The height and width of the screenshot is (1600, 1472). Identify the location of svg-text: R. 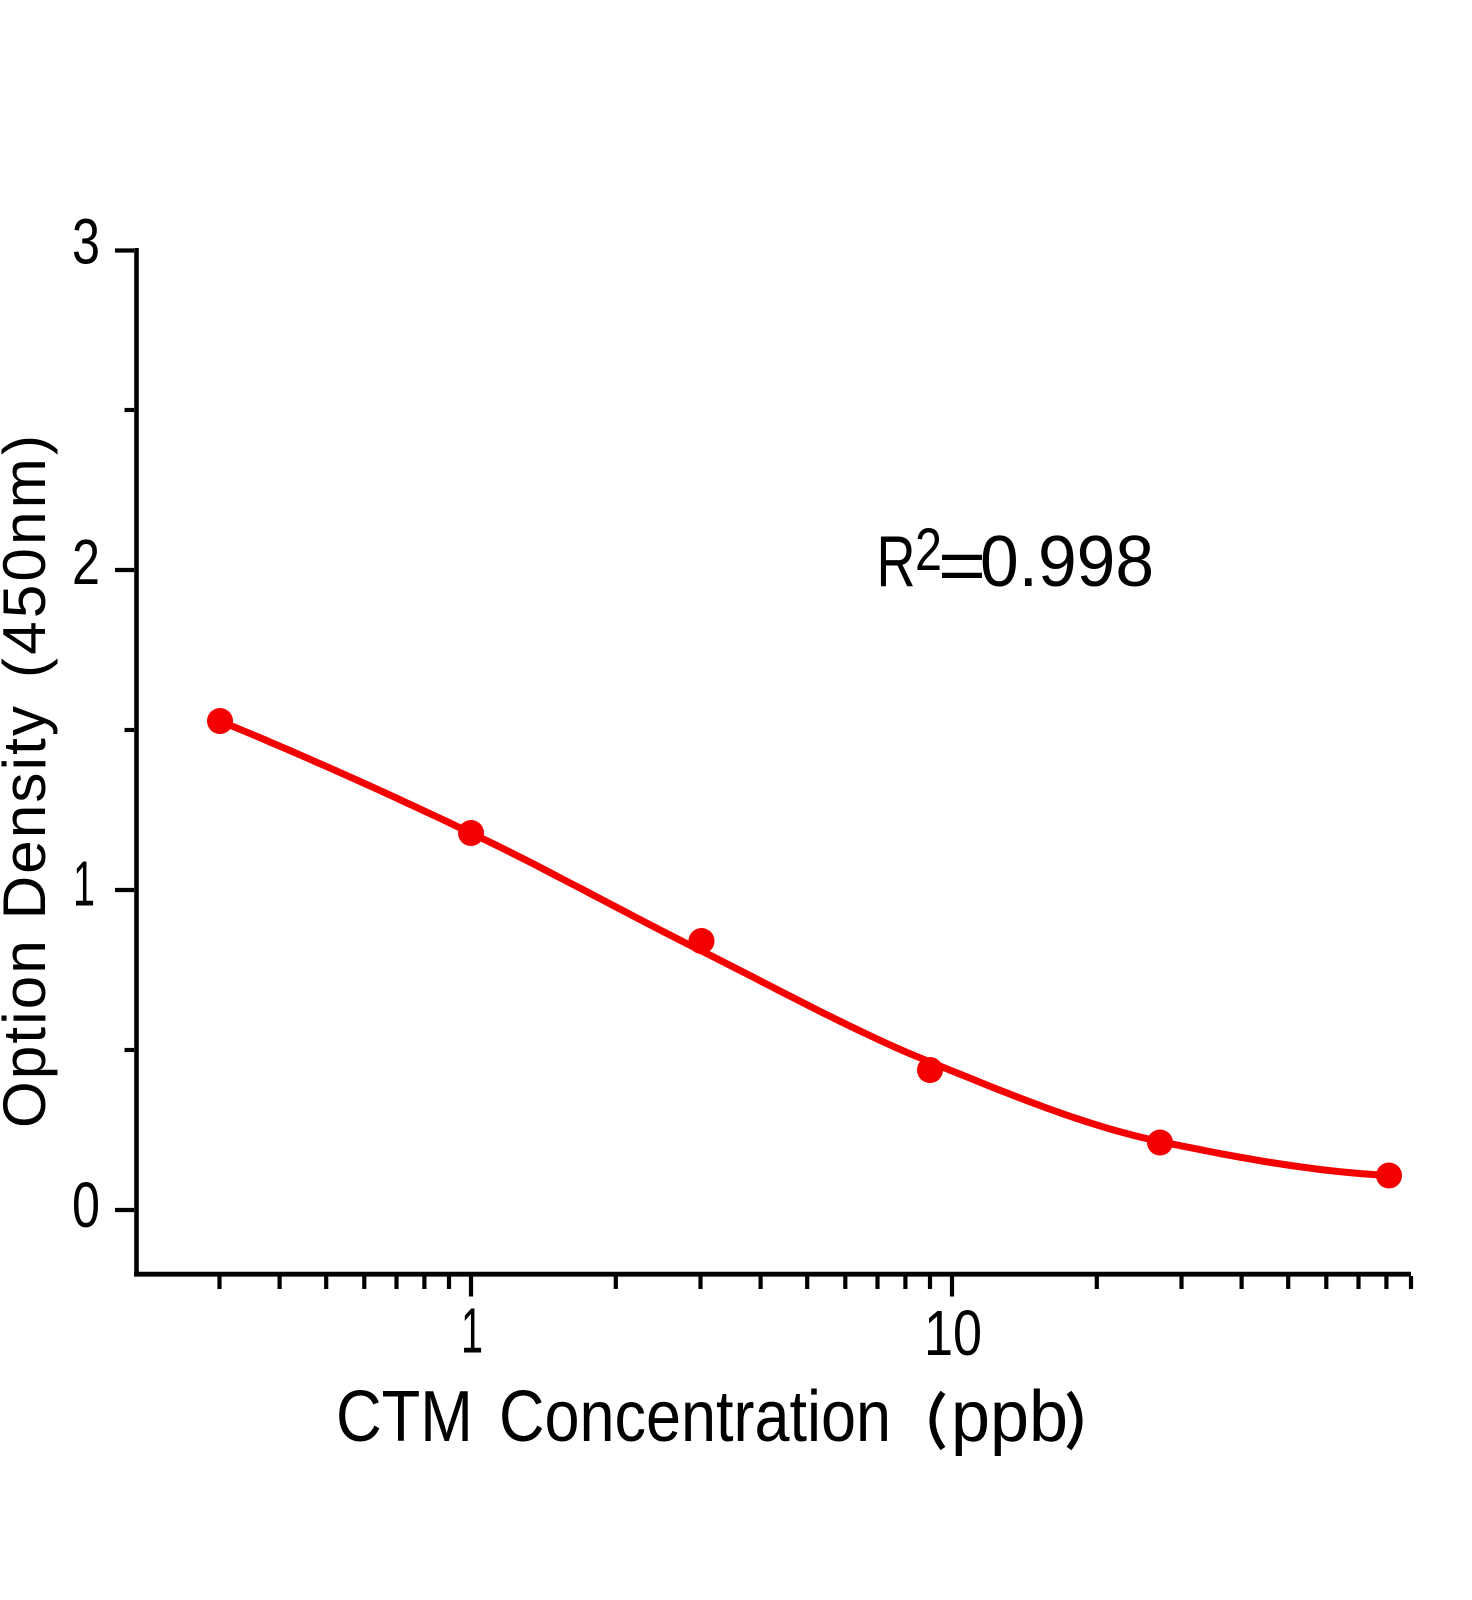
(896, 562).